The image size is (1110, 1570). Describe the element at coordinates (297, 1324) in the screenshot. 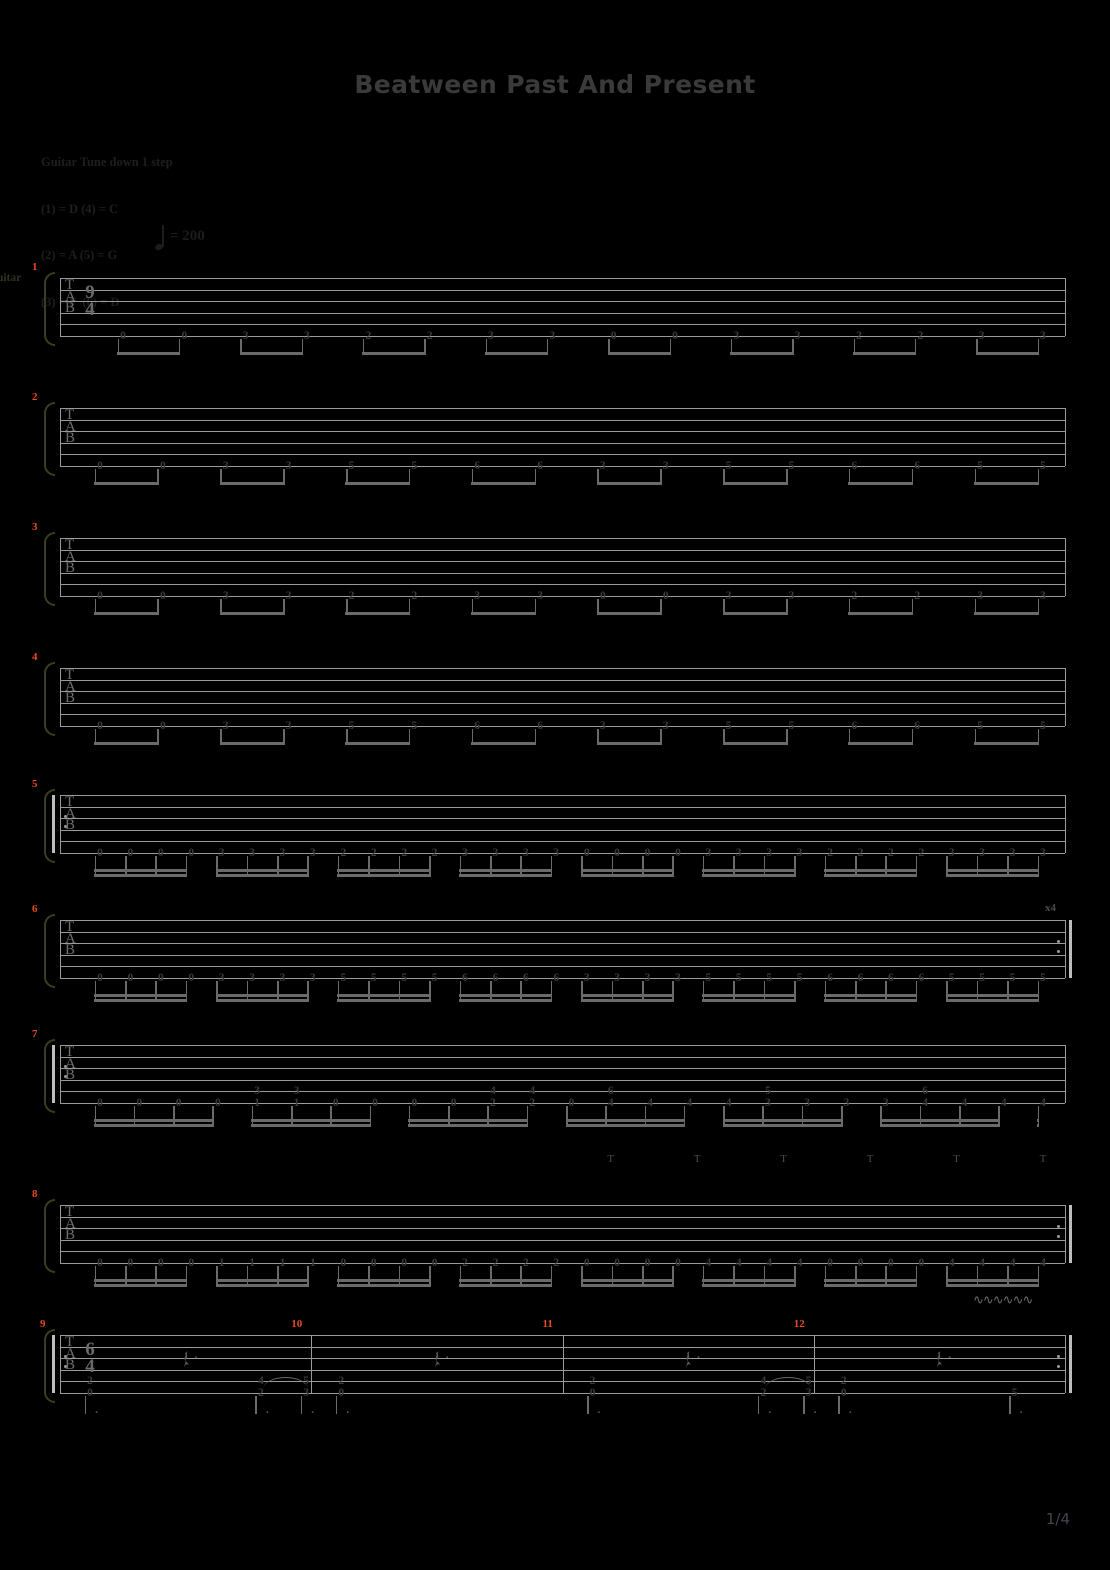

I see `measure-number: 10` at that location.